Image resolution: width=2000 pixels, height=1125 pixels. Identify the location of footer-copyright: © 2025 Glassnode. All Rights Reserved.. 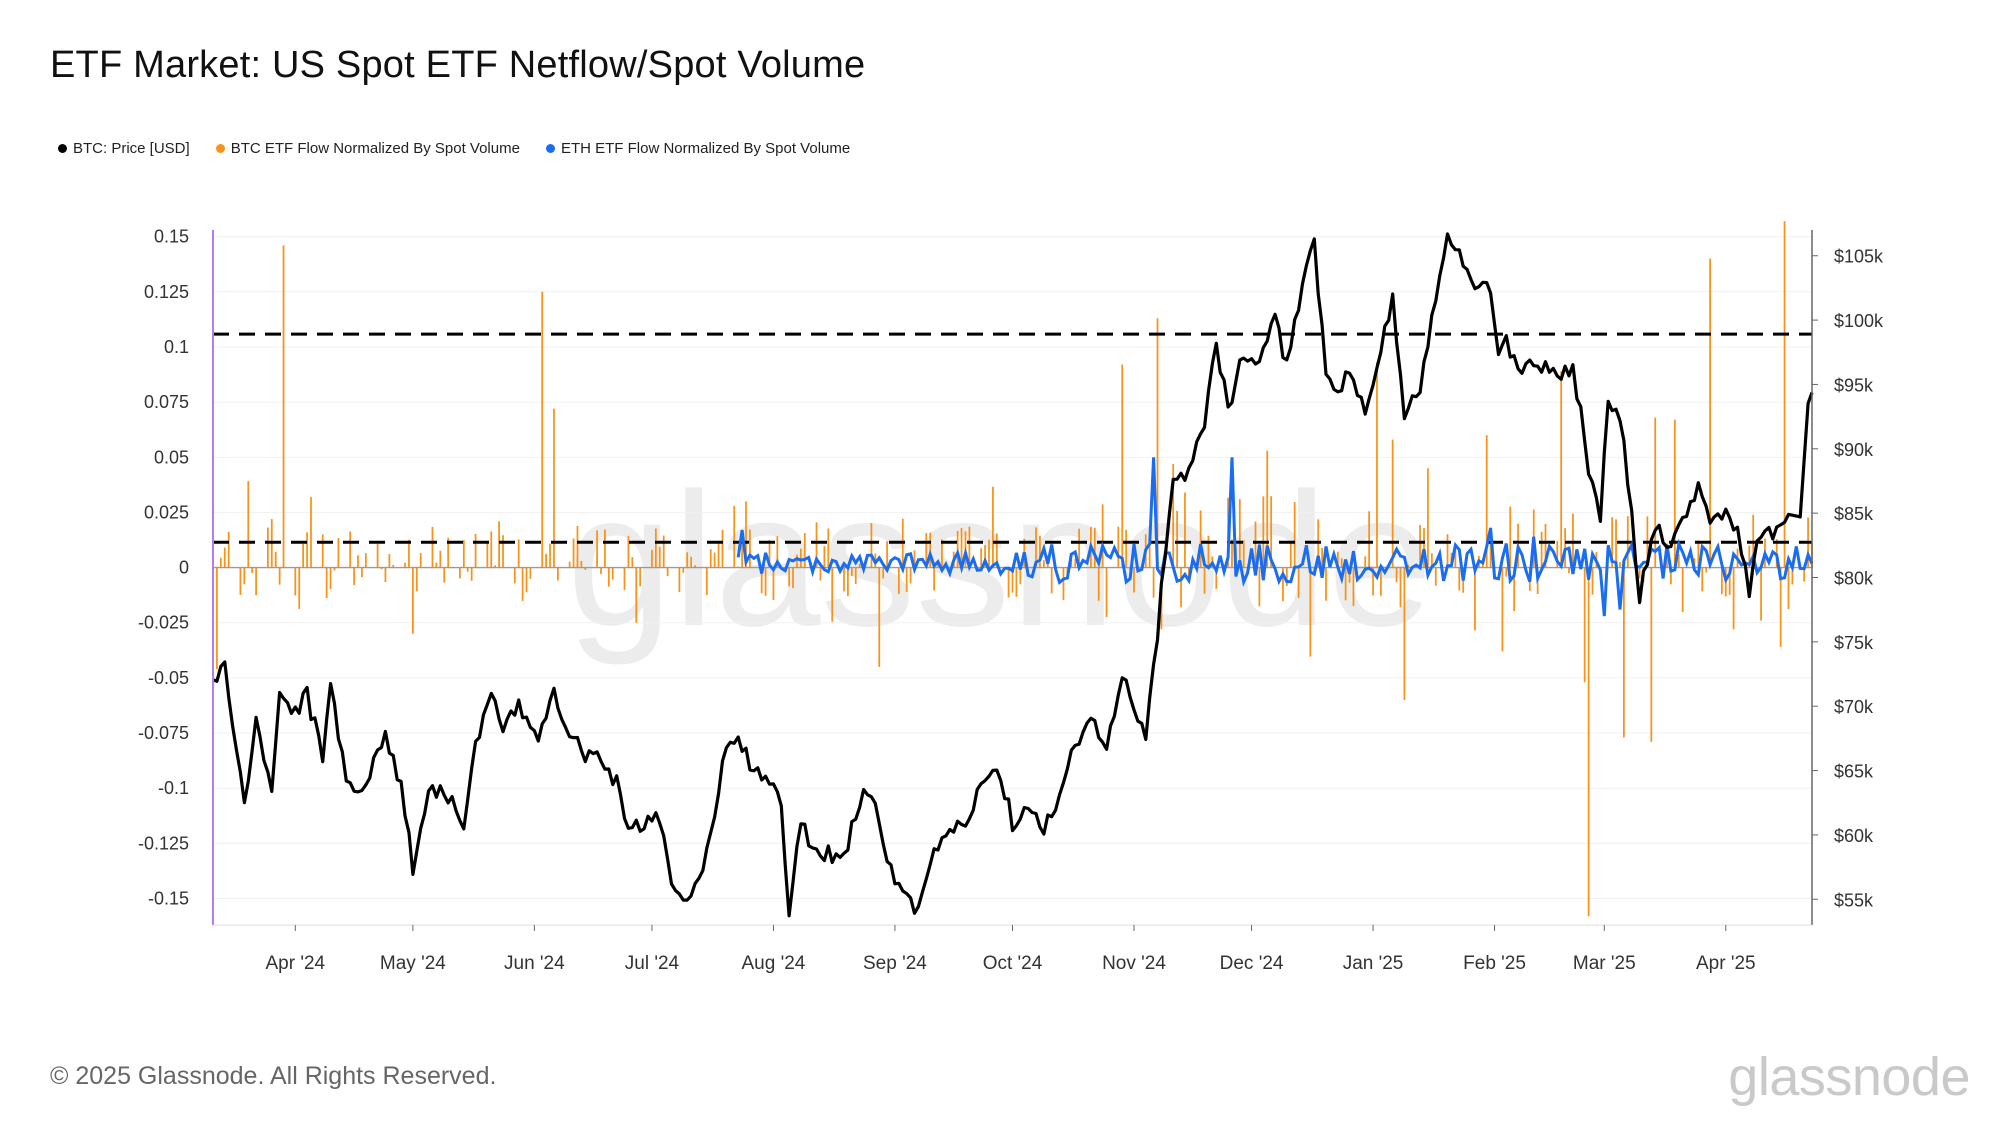
(273, 1076).